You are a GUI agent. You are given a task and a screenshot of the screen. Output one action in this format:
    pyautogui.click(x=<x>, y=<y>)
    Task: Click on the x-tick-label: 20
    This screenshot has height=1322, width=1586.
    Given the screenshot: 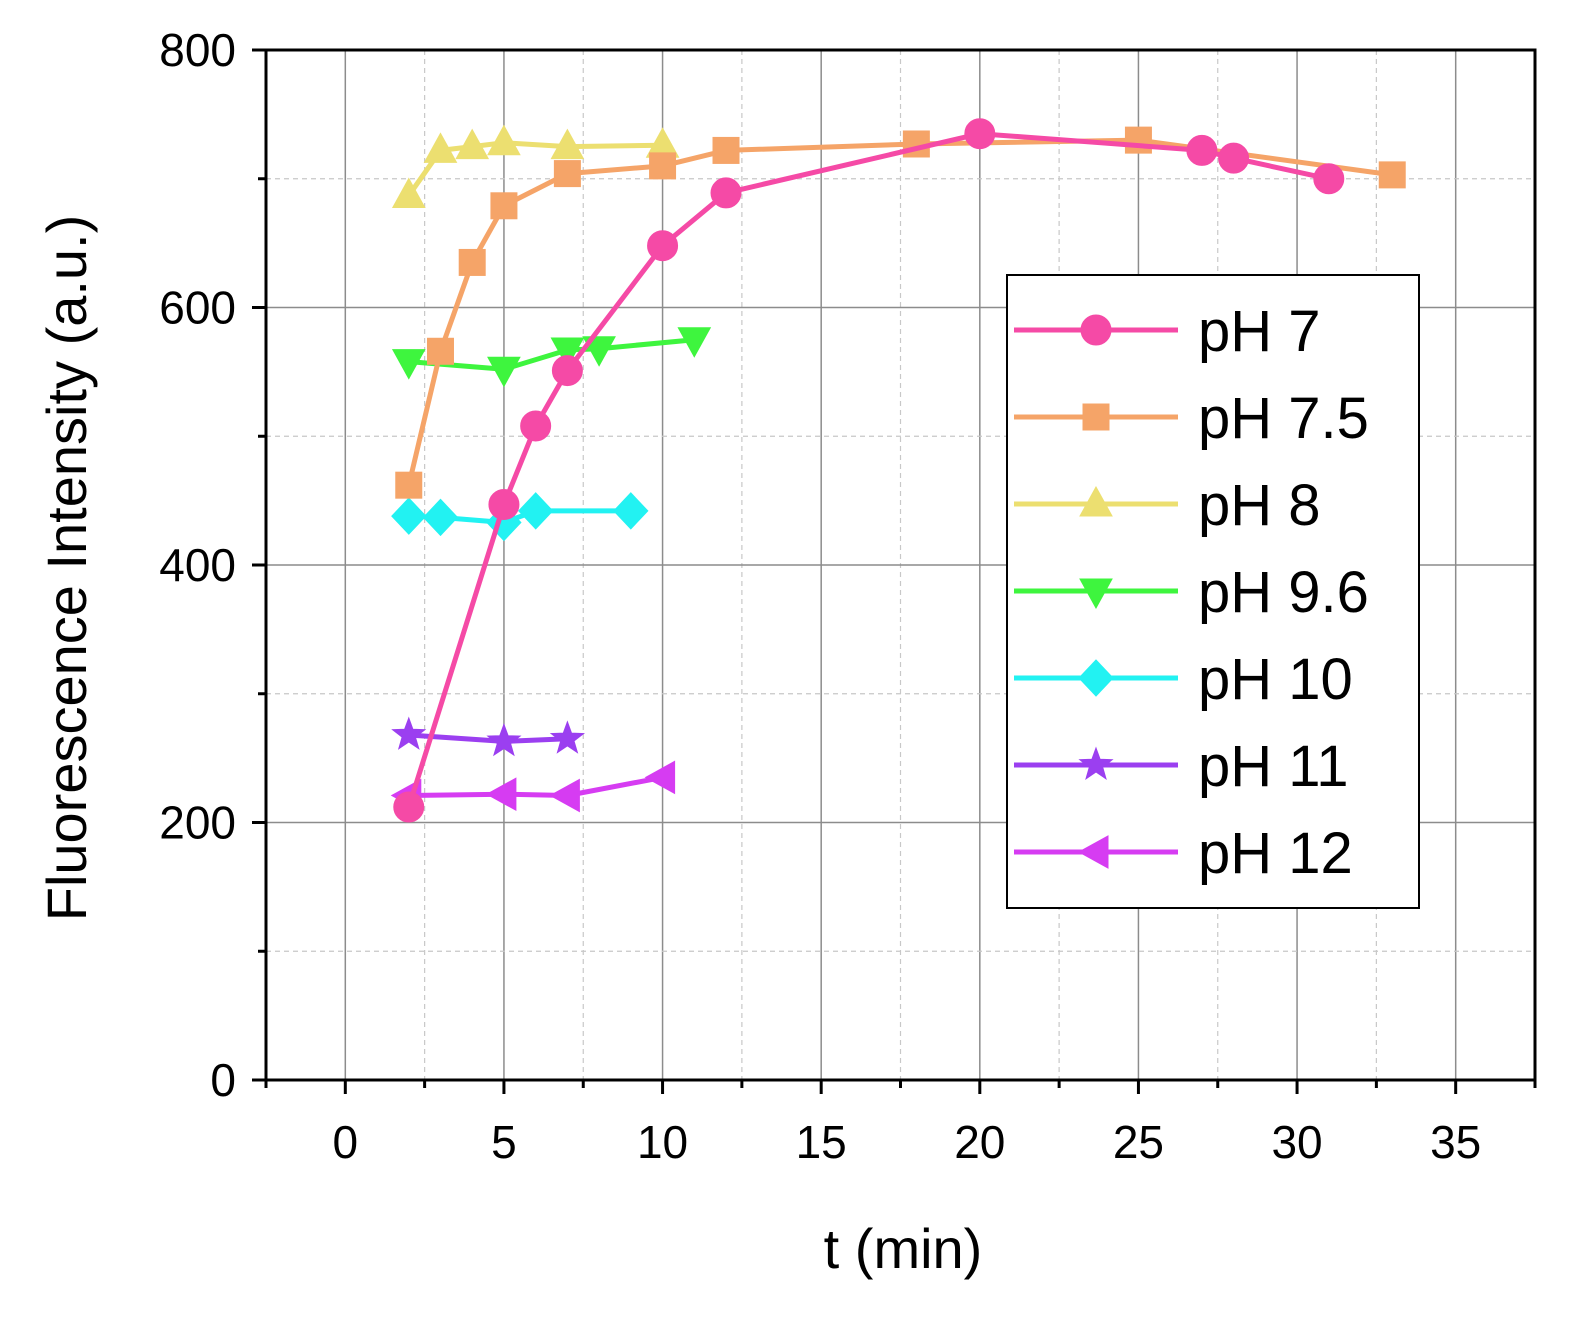 What is the action you would take?
    pyautogui.click(x=979, y=1142)
    